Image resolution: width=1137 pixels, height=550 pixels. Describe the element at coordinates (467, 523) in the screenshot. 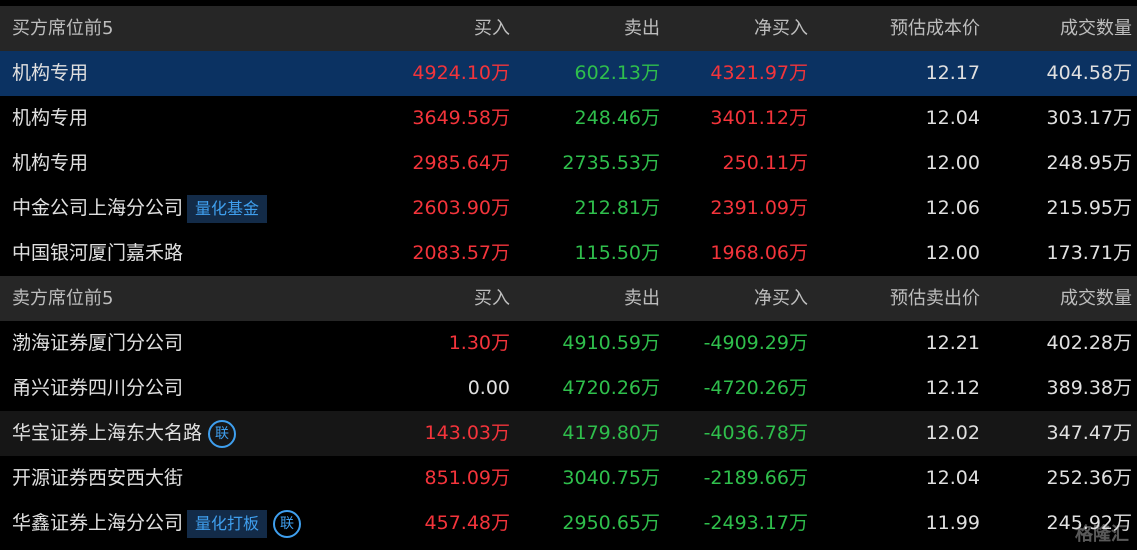

I see `value-cell: 457.48万` at that location.